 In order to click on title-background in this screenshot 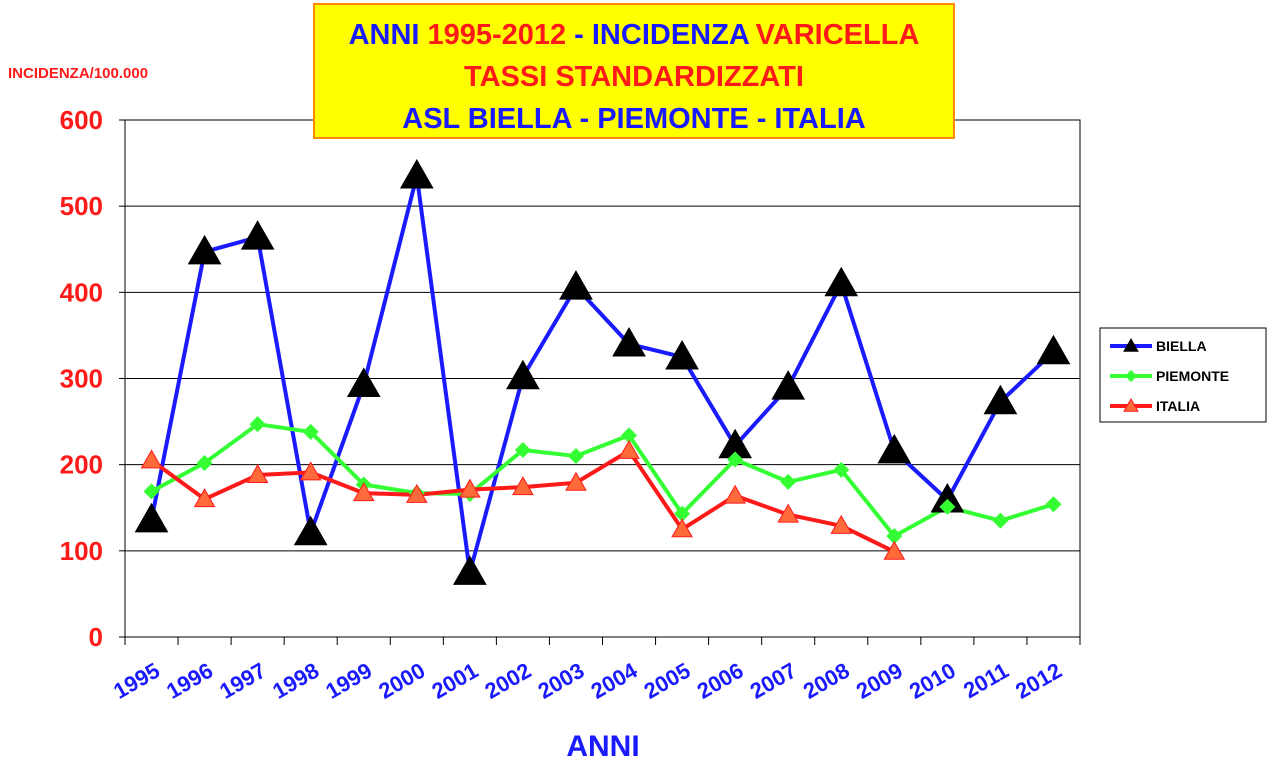, I will do `click(634, 71)`.